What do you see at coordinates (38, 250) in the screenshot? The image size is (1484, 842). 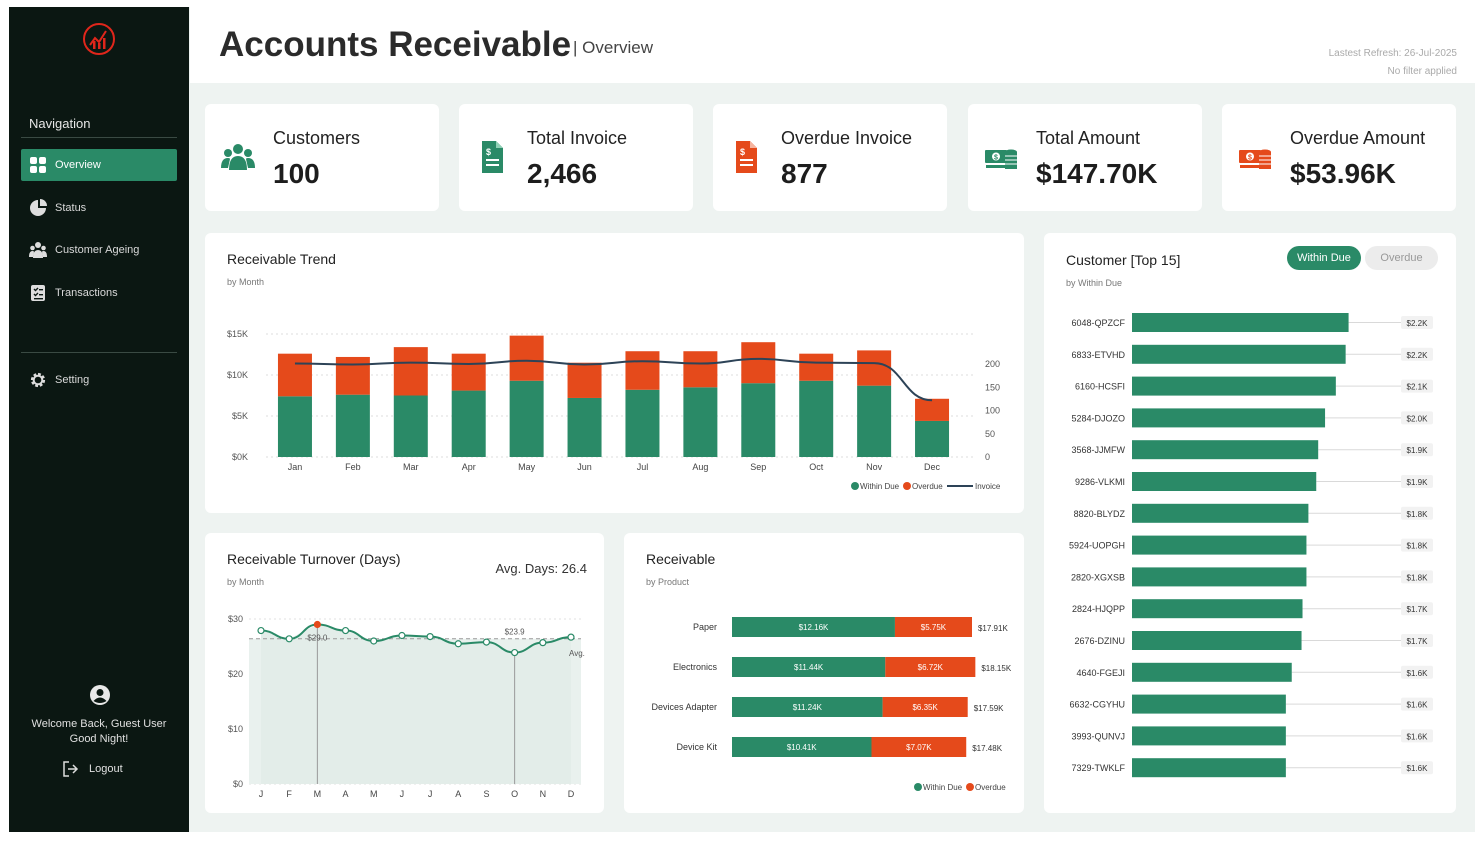 I see `people-icon` at bounding box center [38, 250].